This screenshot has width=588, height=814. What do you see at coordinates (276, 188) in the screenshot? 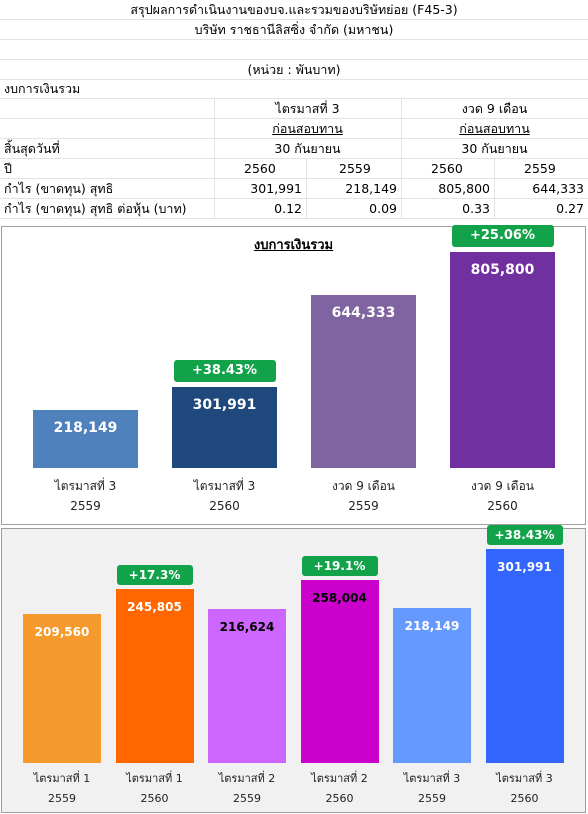
I see `value-cell: 301,991` at bounding box center [276, 188].